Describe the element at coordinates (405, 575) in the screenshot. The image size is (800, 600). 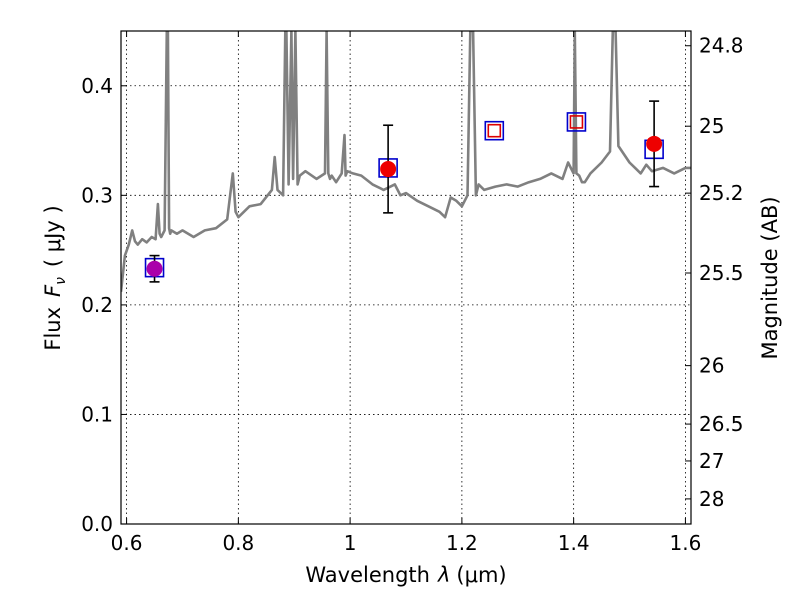
I see `x-axis-label: Wavelength λ (μm)` at that location.